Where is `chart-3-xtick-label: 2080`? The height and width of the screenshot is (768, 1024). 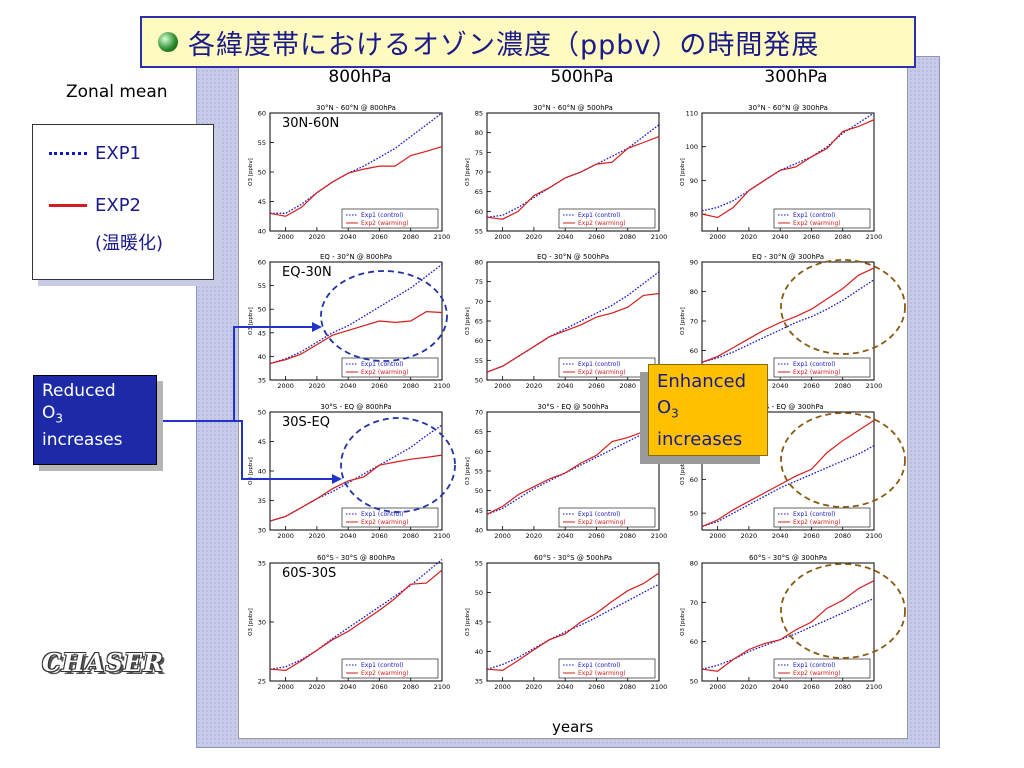
chart-3-xtick-label: 2080 is located at coordinates (410, 386).